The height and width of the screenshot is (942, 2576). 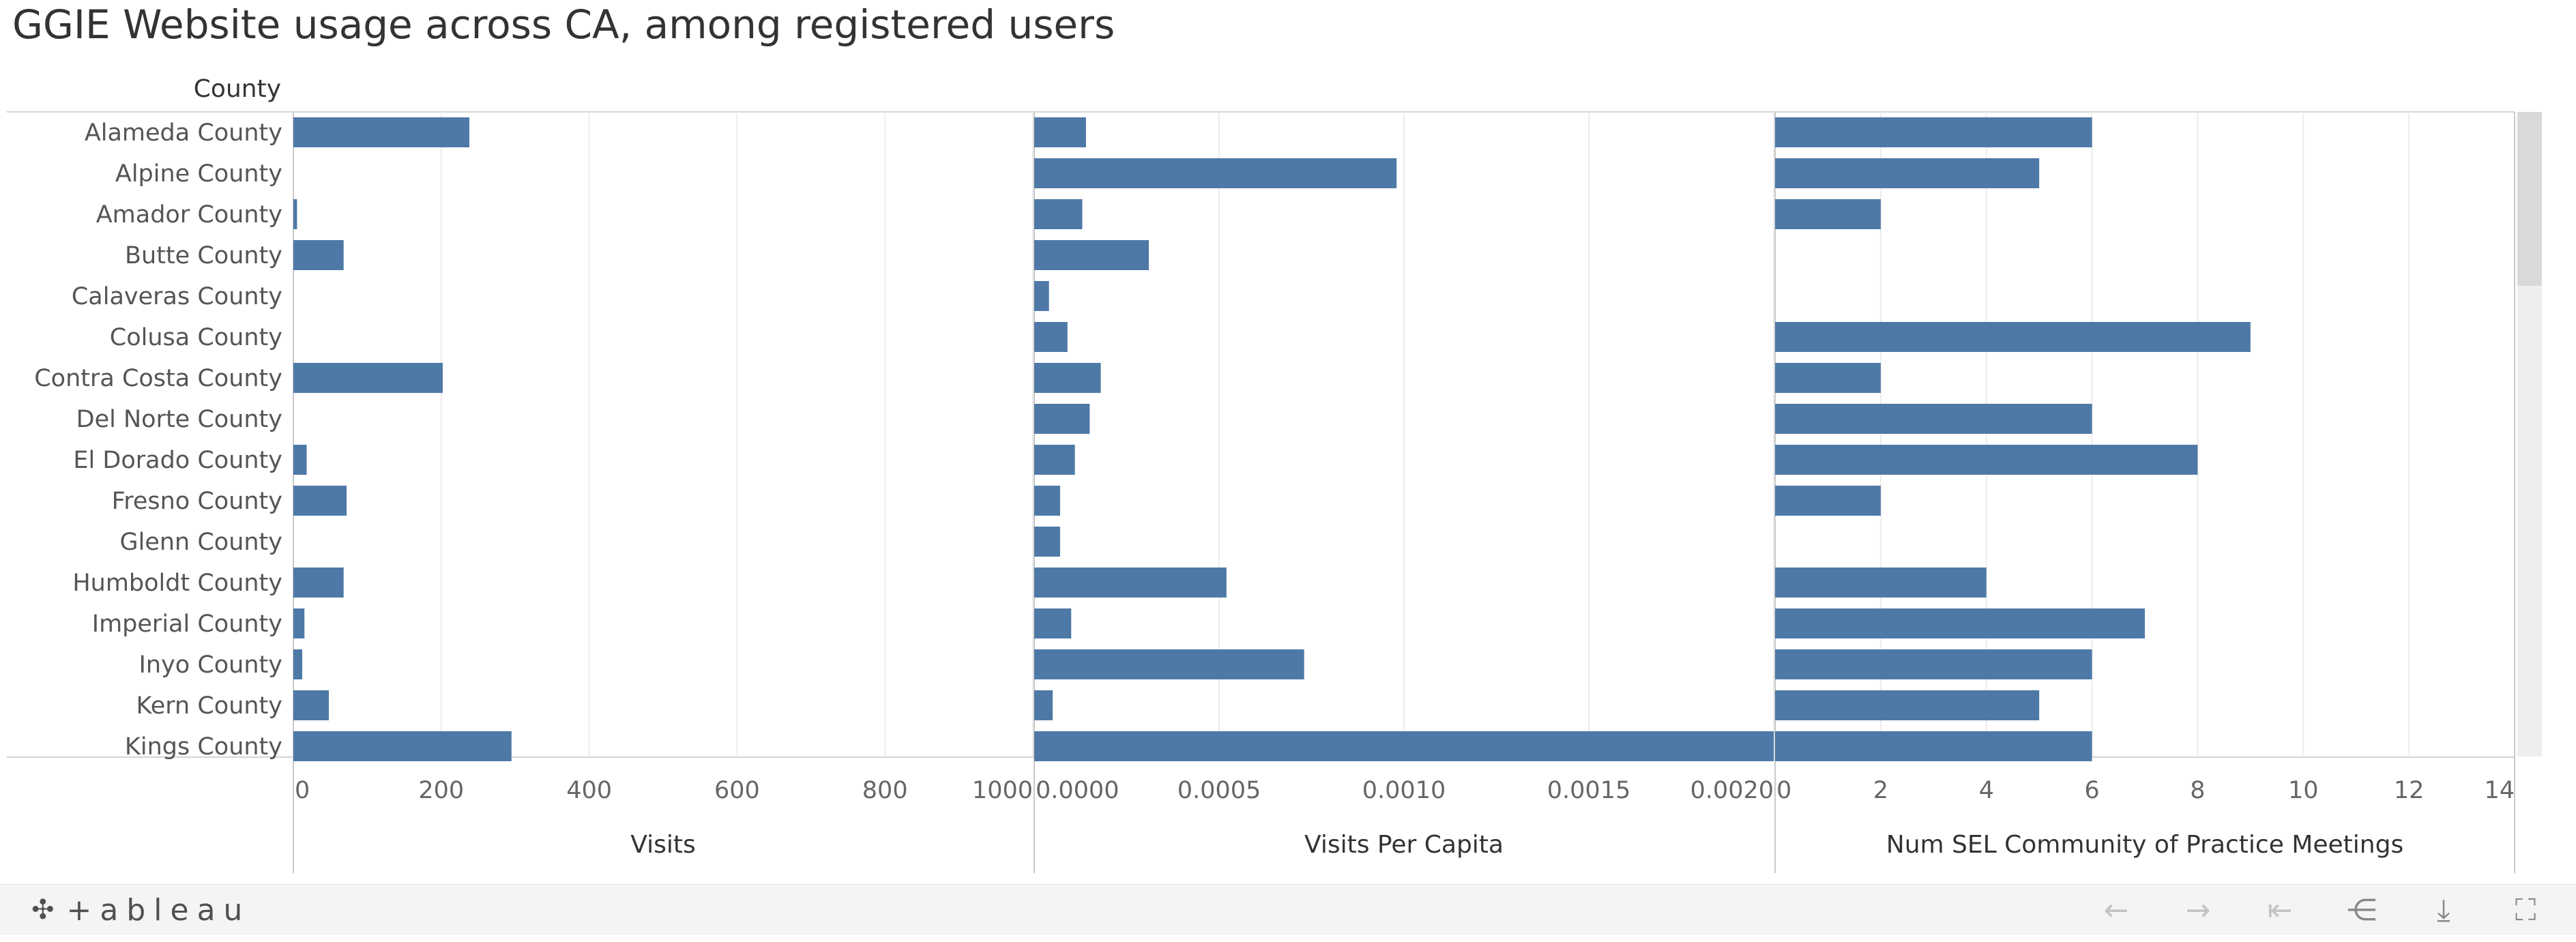 What do you see at coordinates (197, 501) in the screenshot?
I see `category-label: Fresno County` at bounding box center [197, 501].